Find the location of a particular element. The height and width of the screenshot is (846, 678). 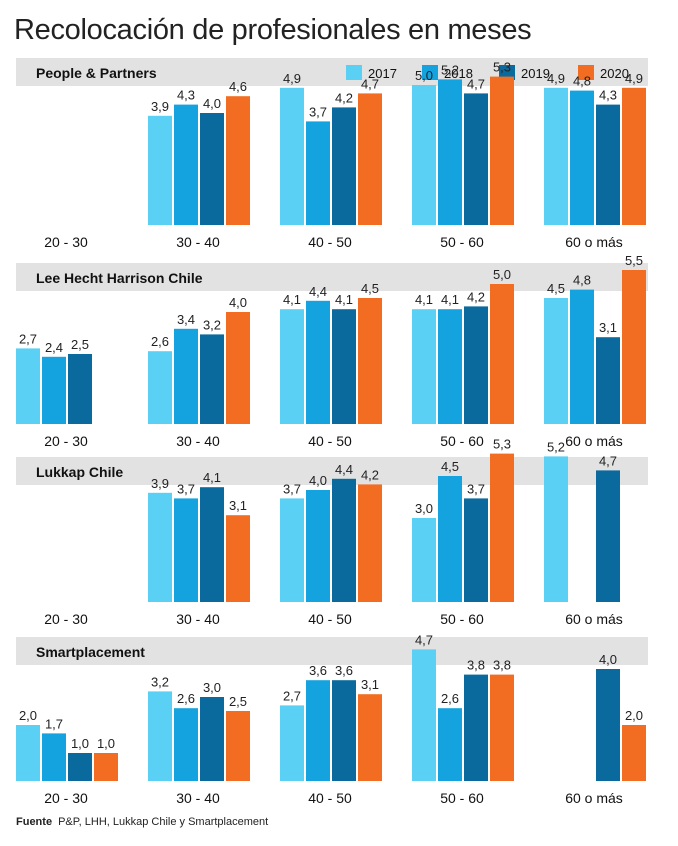

panel-1-value-label-5-2019: 4,3 is located at coordinates (608, 95).